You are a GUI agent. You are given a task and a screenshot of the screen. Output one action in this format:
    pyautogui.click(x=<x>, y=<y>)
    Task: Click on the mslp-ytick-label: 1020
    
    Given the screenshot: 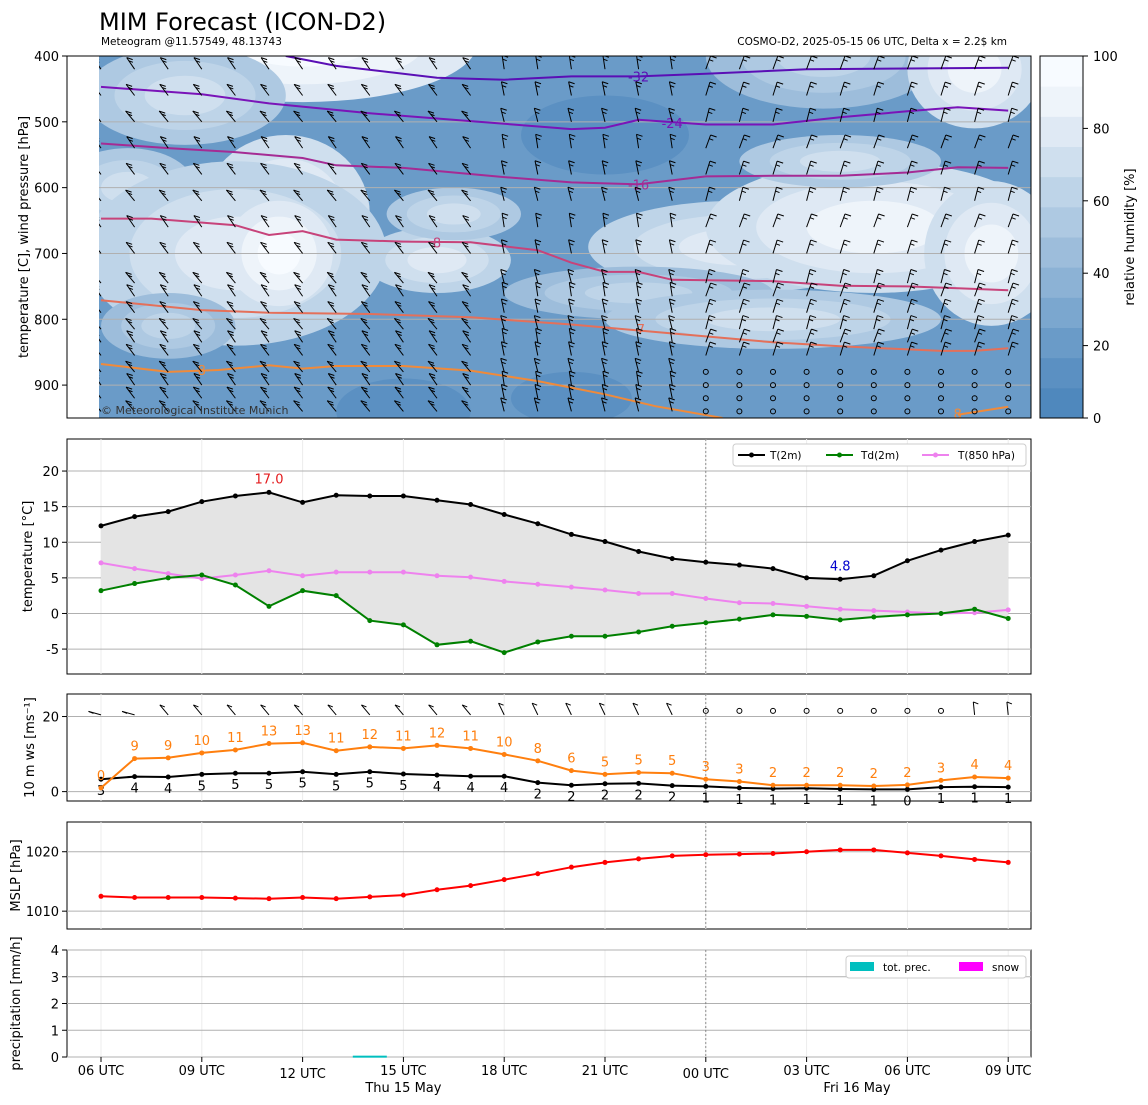 What is the action you would take?
    pyautogui.click(x=42, y=853)
    